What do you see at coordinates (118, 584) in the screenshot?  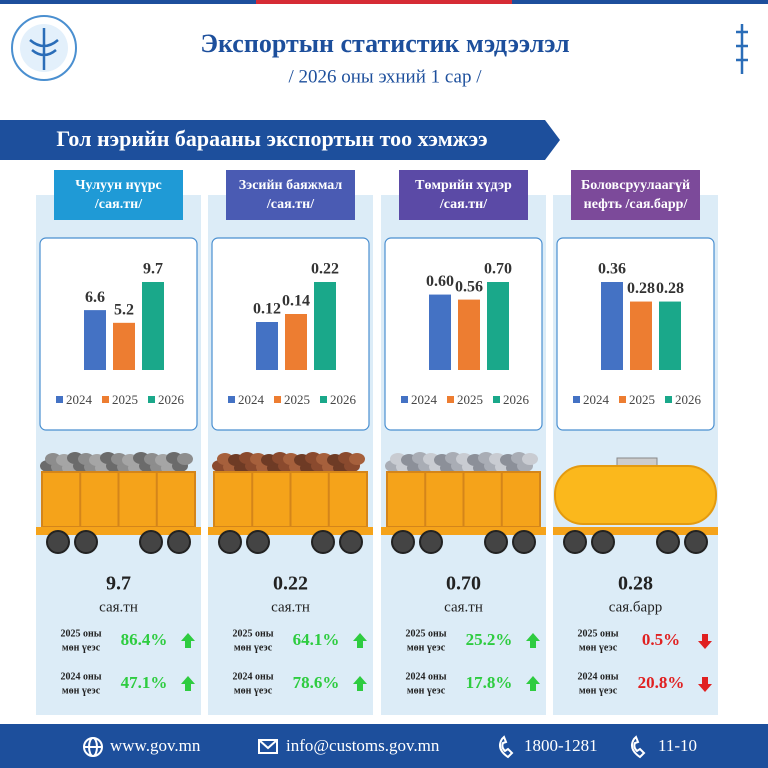 I see `total-value: 9.7` at bounding box center [118, 584].